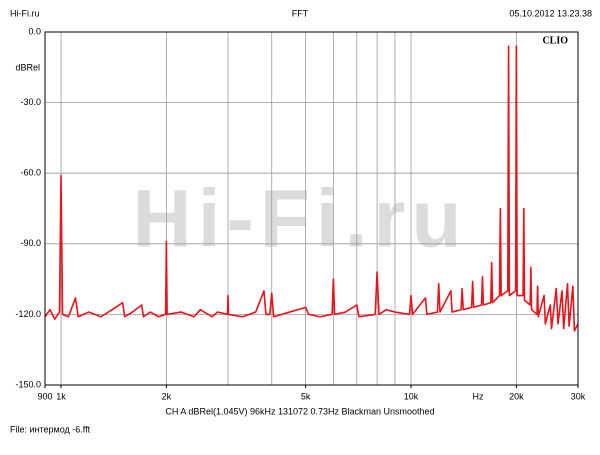 This screenshot has width=600, height=455. I want to click on watermark: Hi-Fi.ru, so click(300, 219).